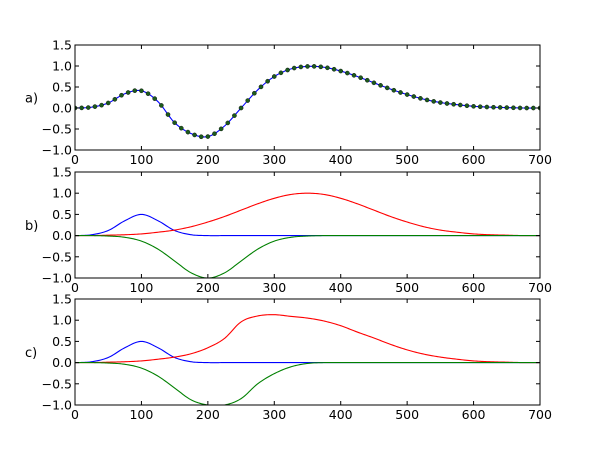 This screenshot has width=600, height=450. What do you see at coordinates (31, 226) in the screenshot?
I see `panel-label: b)` at bounding box center [31, 226].